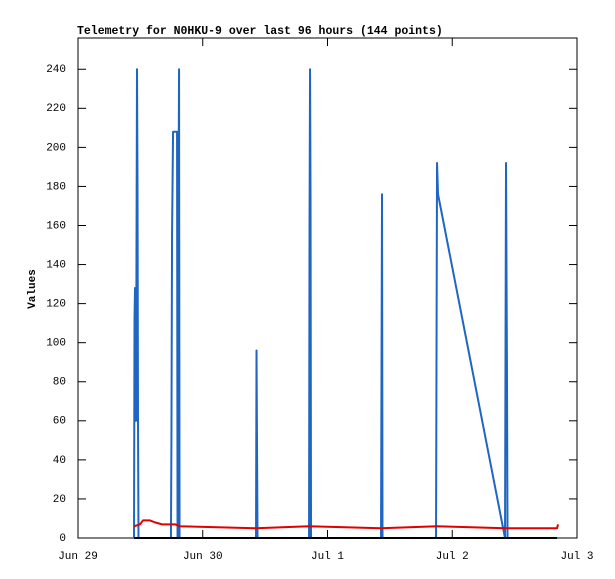 This screenshot has width=615, height=579. What do you see at coordinates (327, 557) in the screenshot?
I see `x-tick-label: Jul 1` at bounding box center [327, 557].